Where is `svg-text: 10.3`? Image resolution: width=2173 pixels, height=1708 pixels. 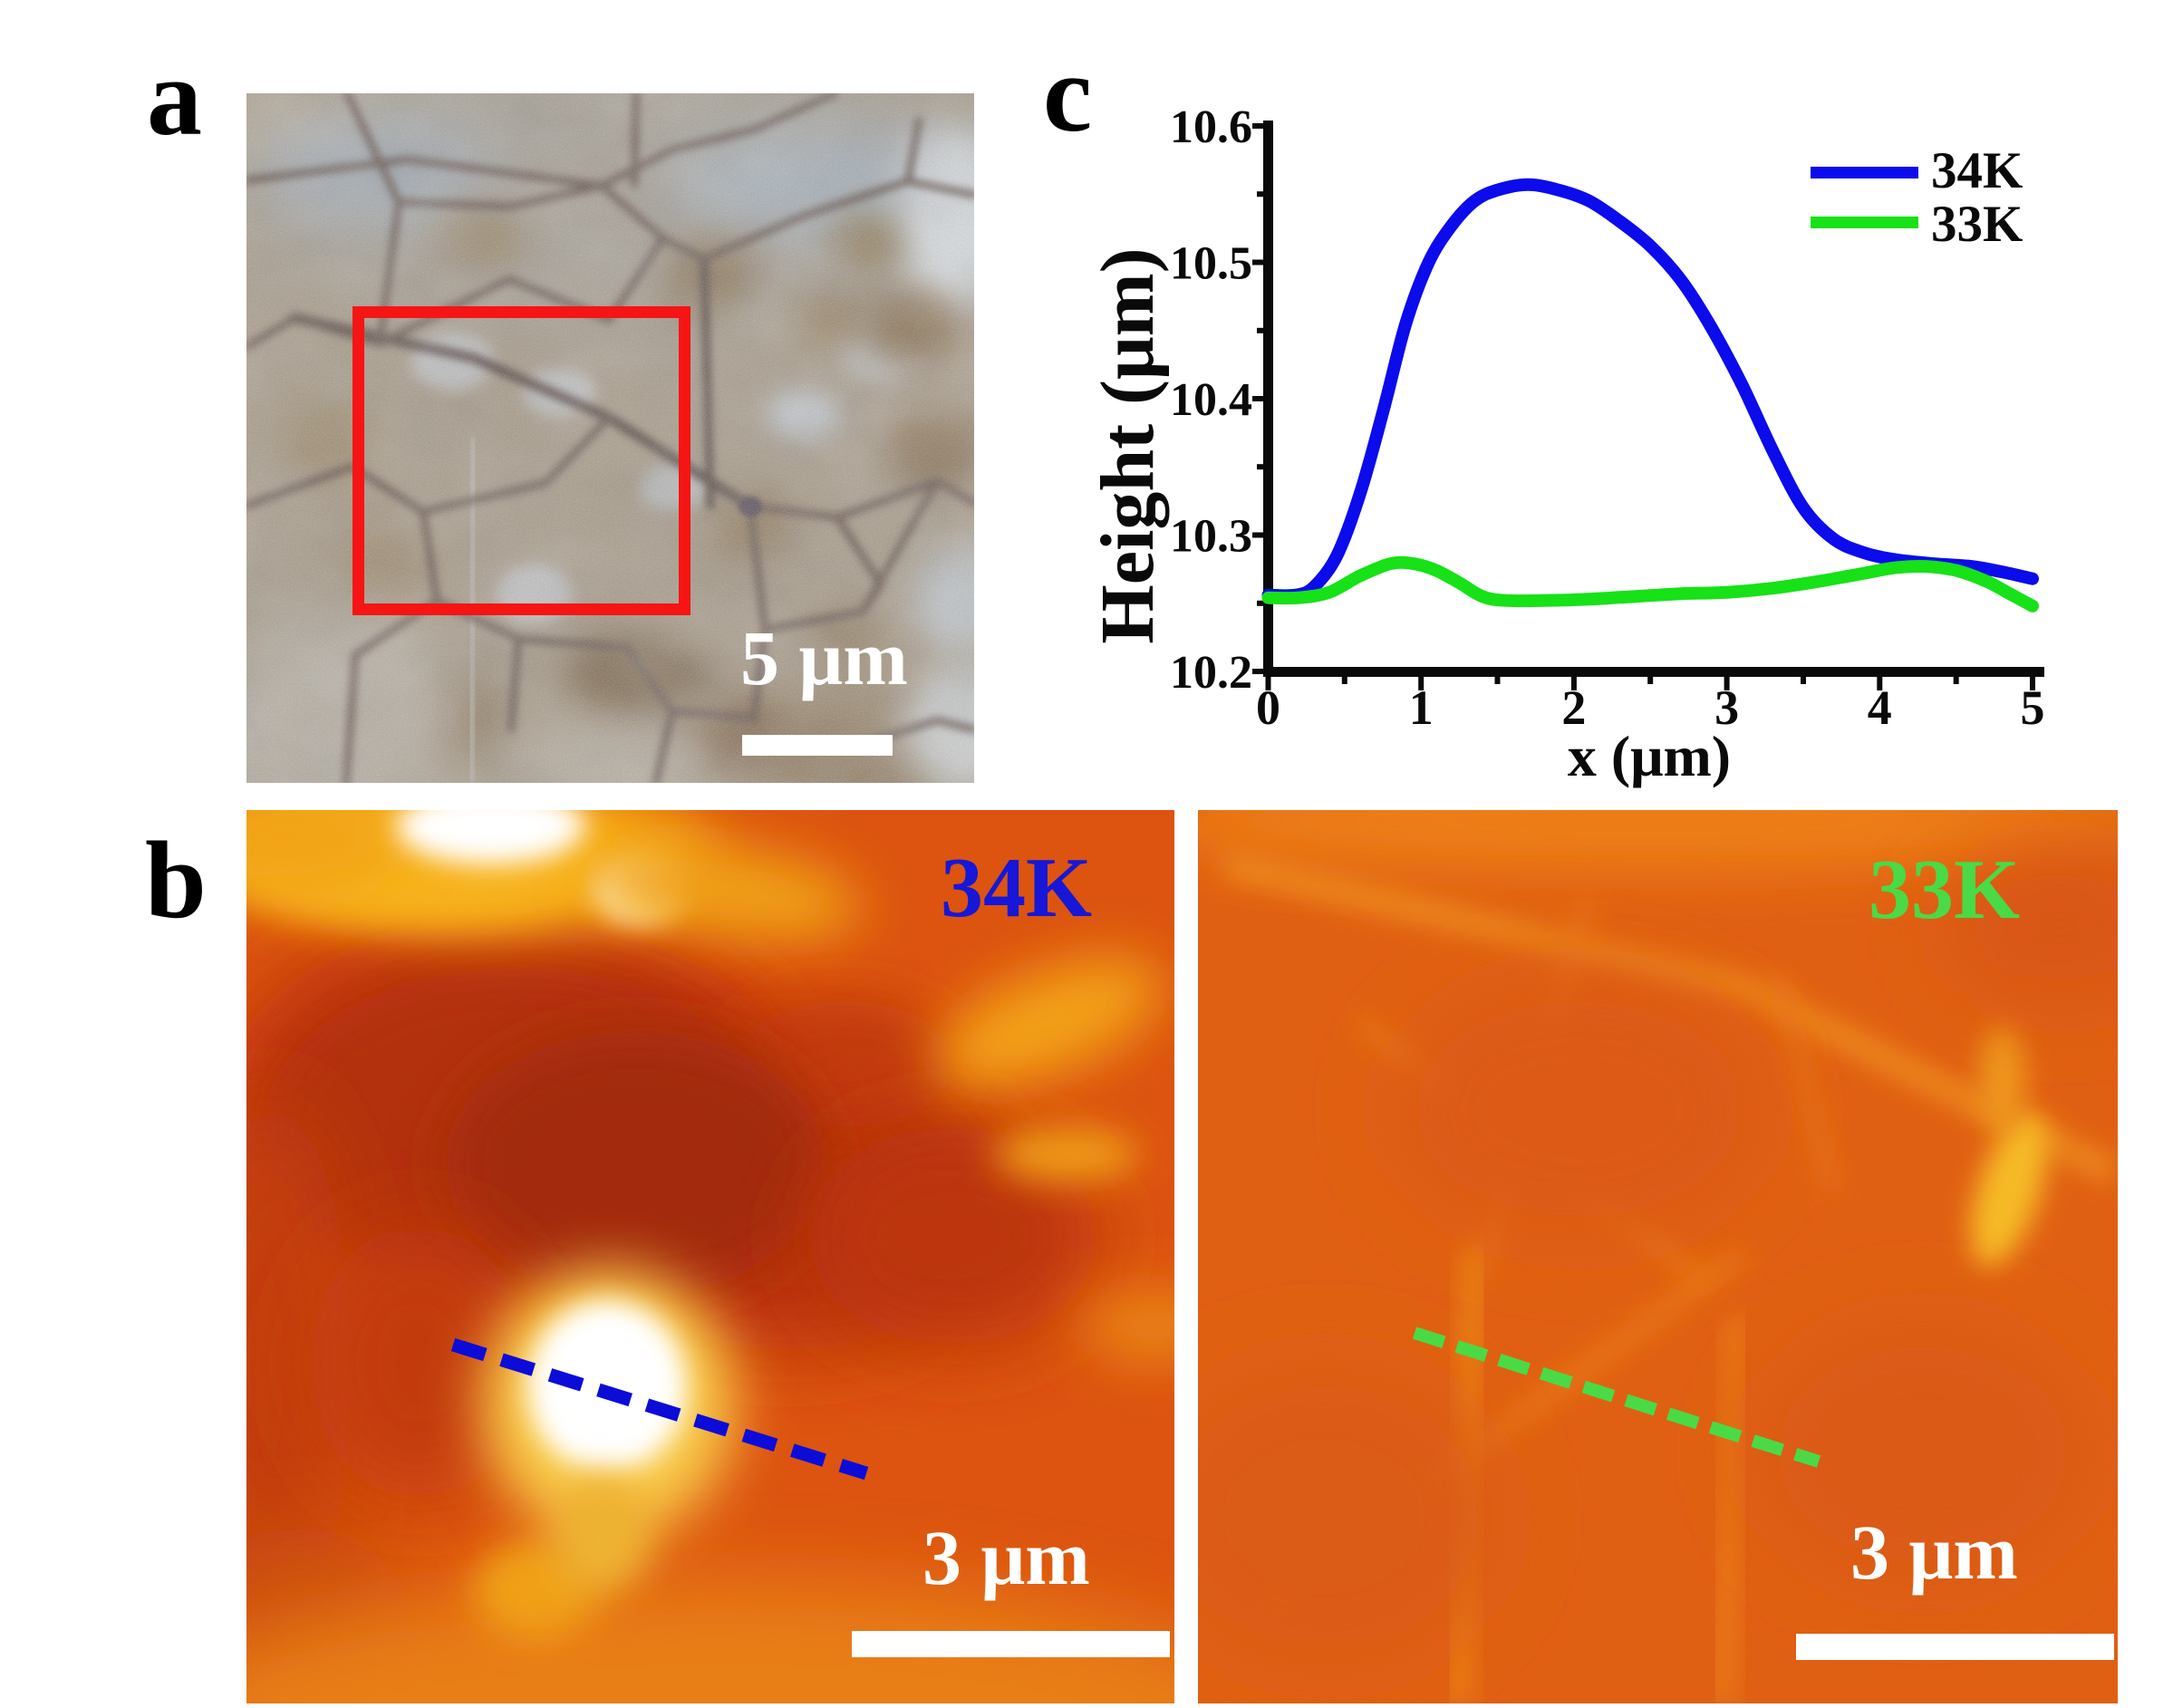
svg-text: 10.3 is located at coordinates (1211, 537).